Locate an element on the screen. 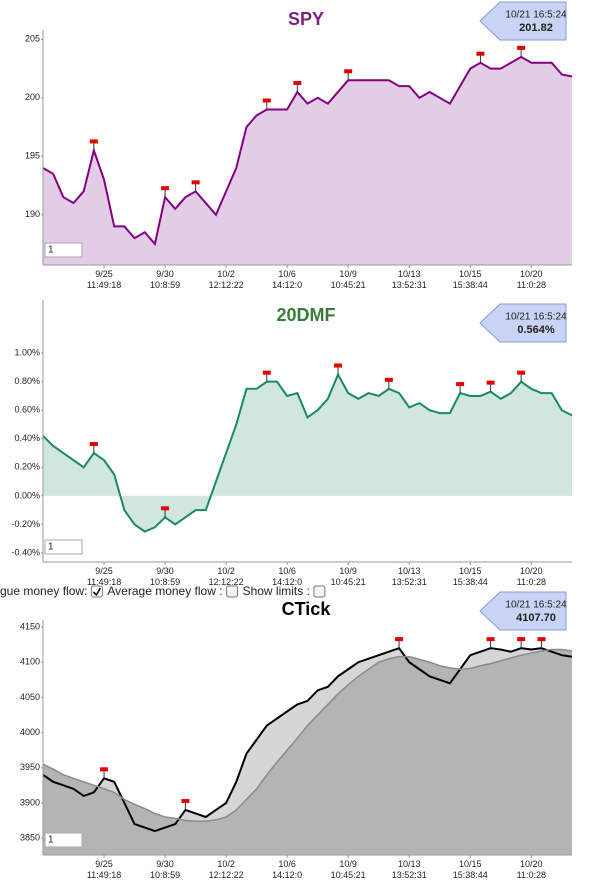 Image resolution: width=599 pixels, height=889 pixels. control-label: Average money flow : is located at coordinates (164, 591).